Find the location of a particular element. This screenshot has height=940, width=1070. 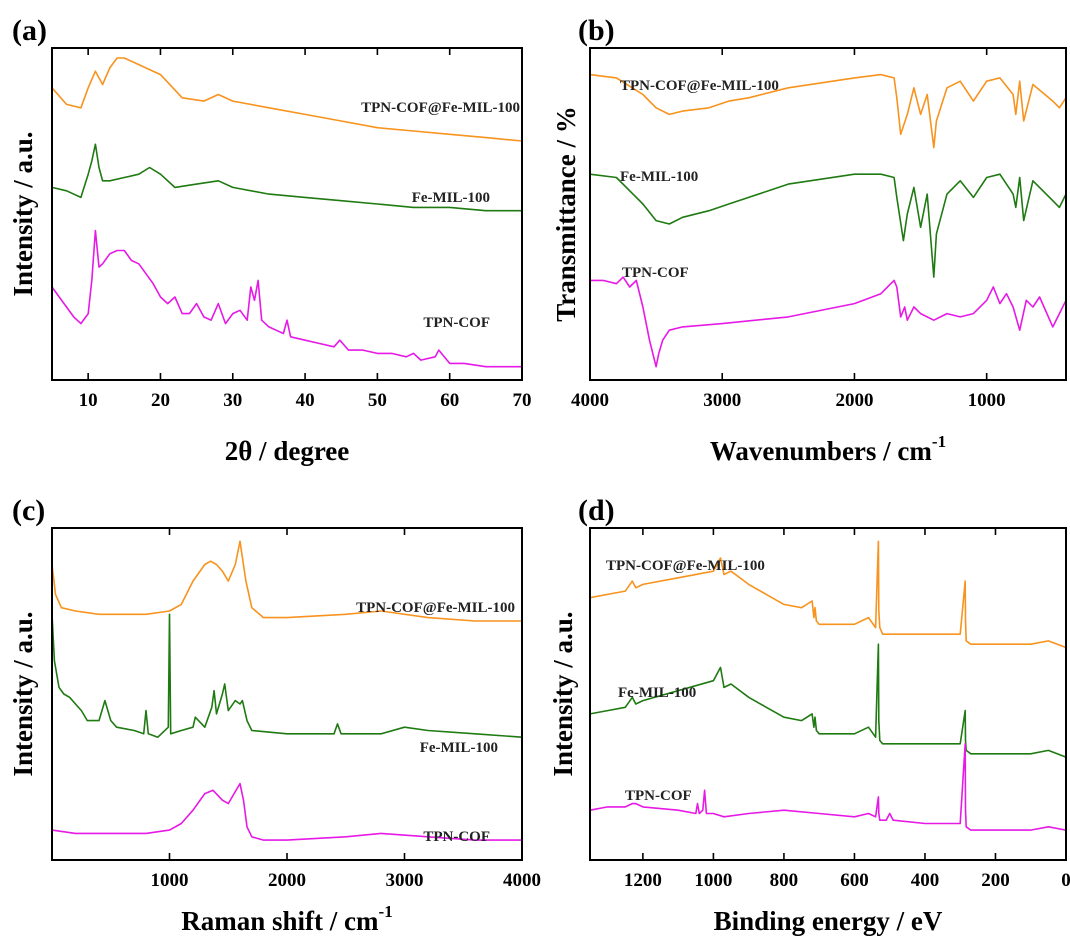

x-axis-title: Wavenumbers / cm-1 is located at coordinates (828, 449).